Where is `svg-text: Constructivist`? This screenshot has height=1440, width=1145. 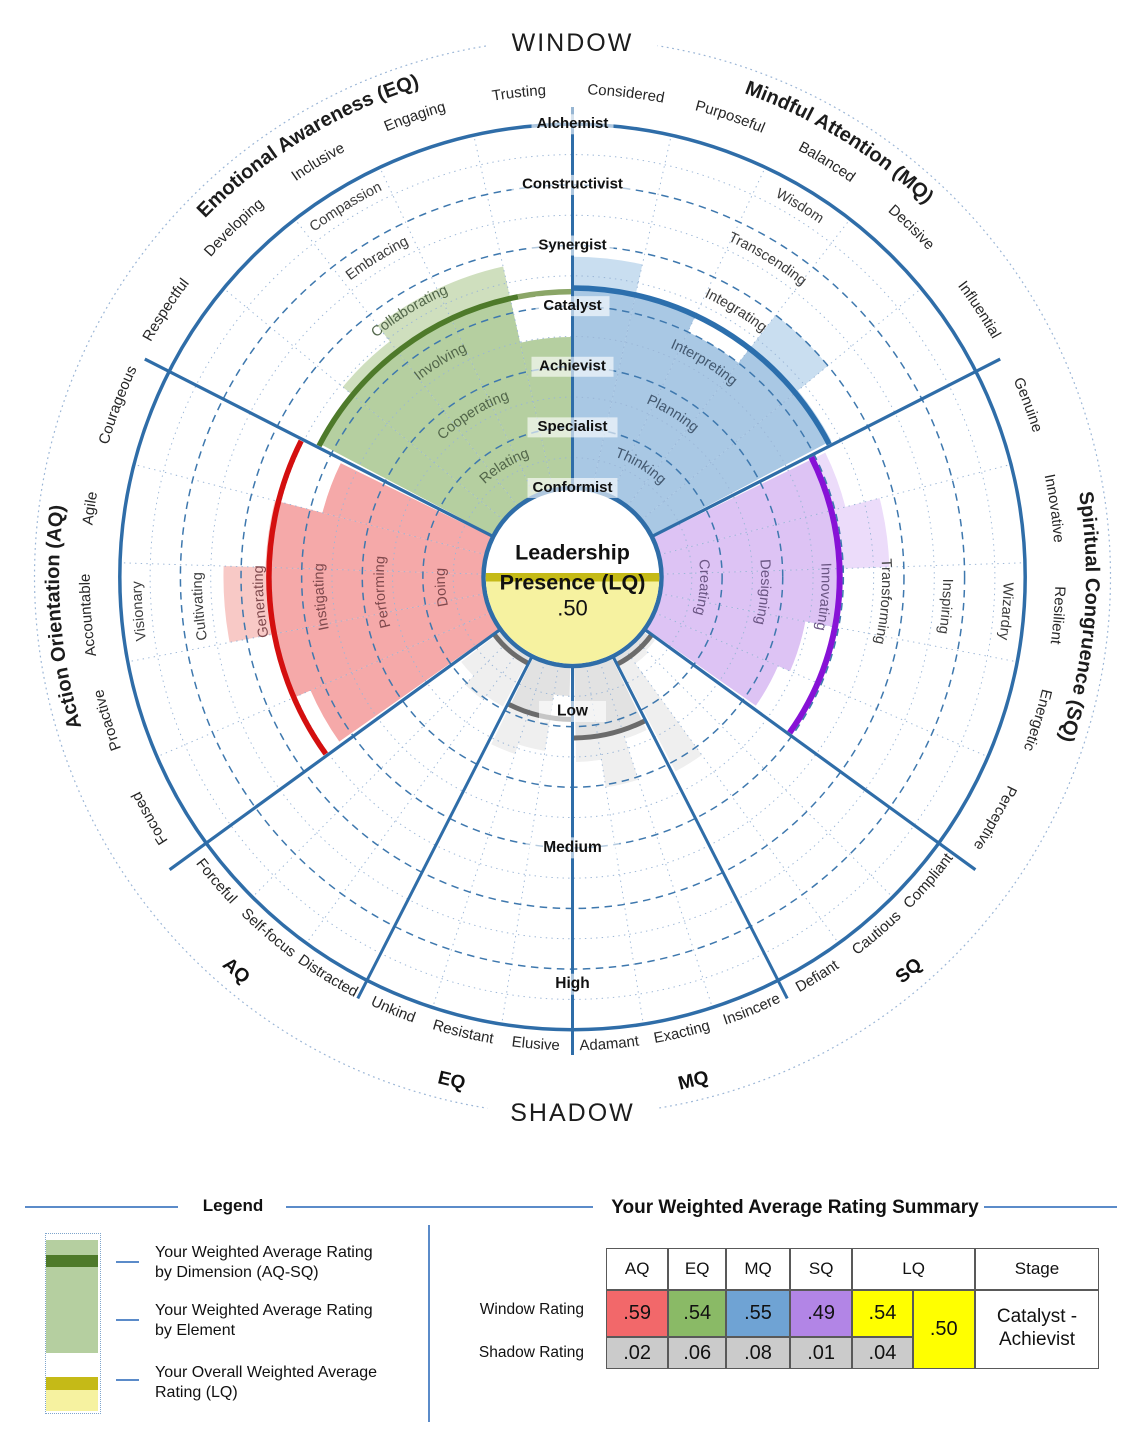 svg-text: Constructivist is located at coordinates (572, 184).